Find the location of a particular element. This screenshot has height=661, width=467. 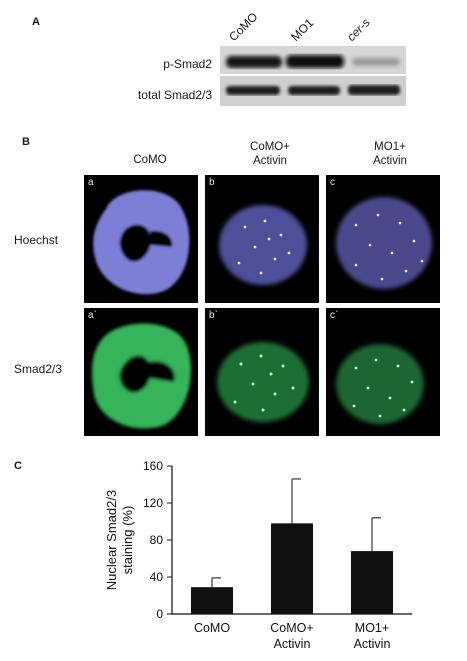

column-header-como: CoMO is located at coordinates (150, 160).